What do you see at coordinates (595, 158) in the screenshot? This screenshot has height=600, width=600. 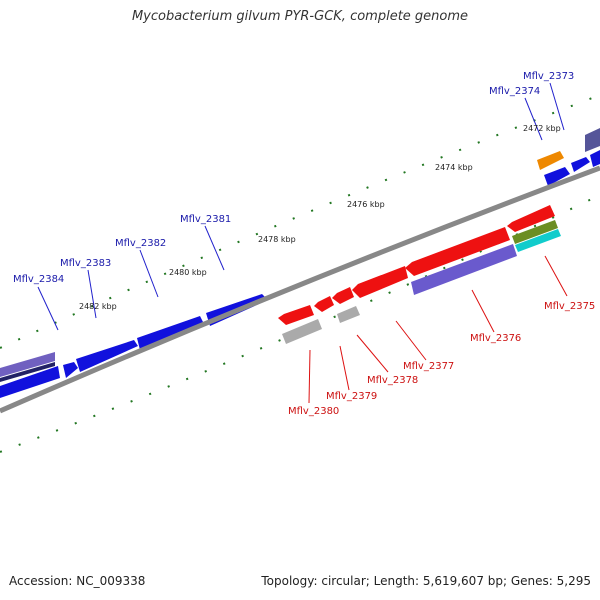 I see `gene-top-right` at bounding box center [595, 158].